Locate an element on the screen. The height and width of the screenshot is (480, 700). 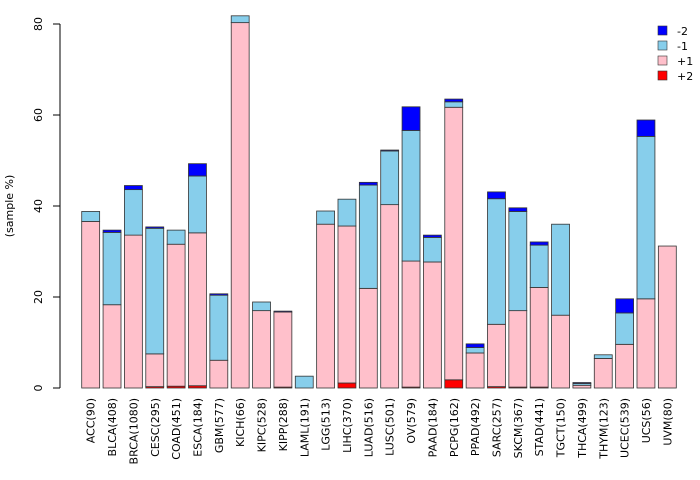
x-tick-label: UVM(80) is located at coordinates (667, 422).